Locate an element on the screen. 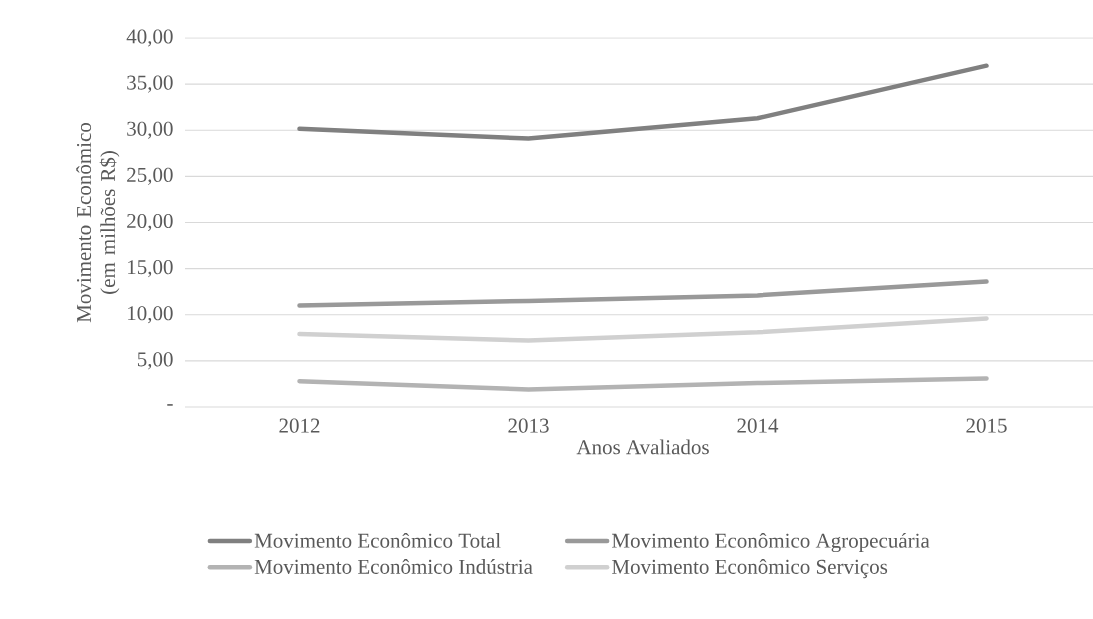 Image resolution: width=1093 pixels, height=619 pixels. y-tick-label: 5,00 is located at coordinates (155, 361).